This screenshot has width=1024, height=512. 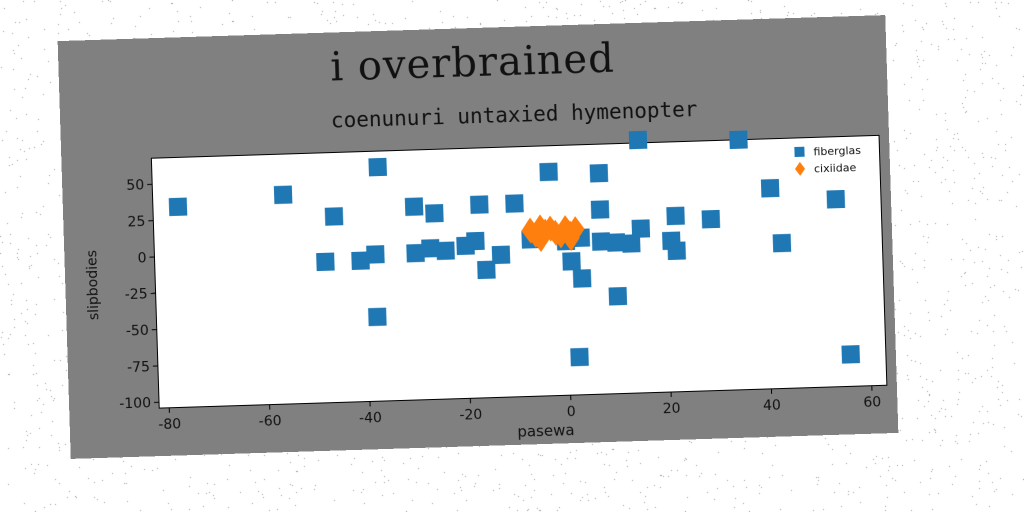 I want to click on x-tick-label: 40, so click(x=772, y=406).